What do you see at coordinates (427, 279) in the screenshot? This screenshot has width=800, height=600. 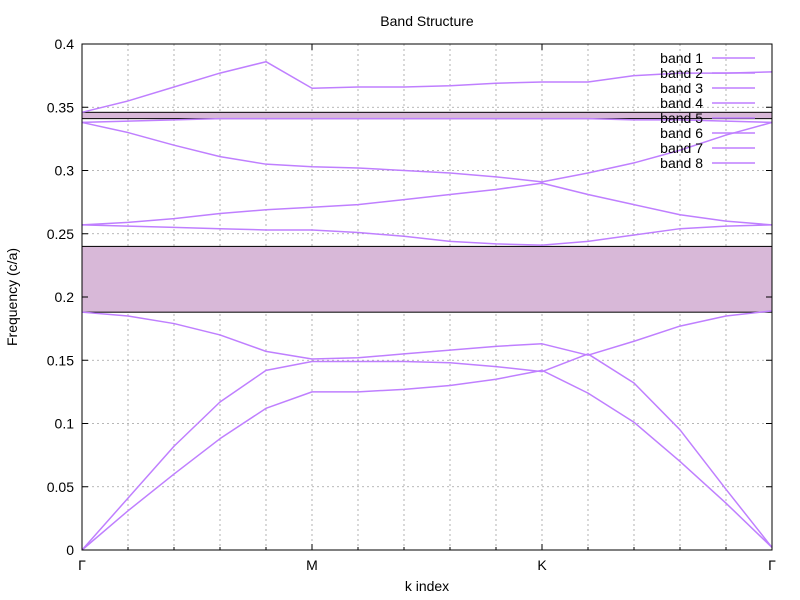 I see `band-gap-region` at bounding box center [427, 279].